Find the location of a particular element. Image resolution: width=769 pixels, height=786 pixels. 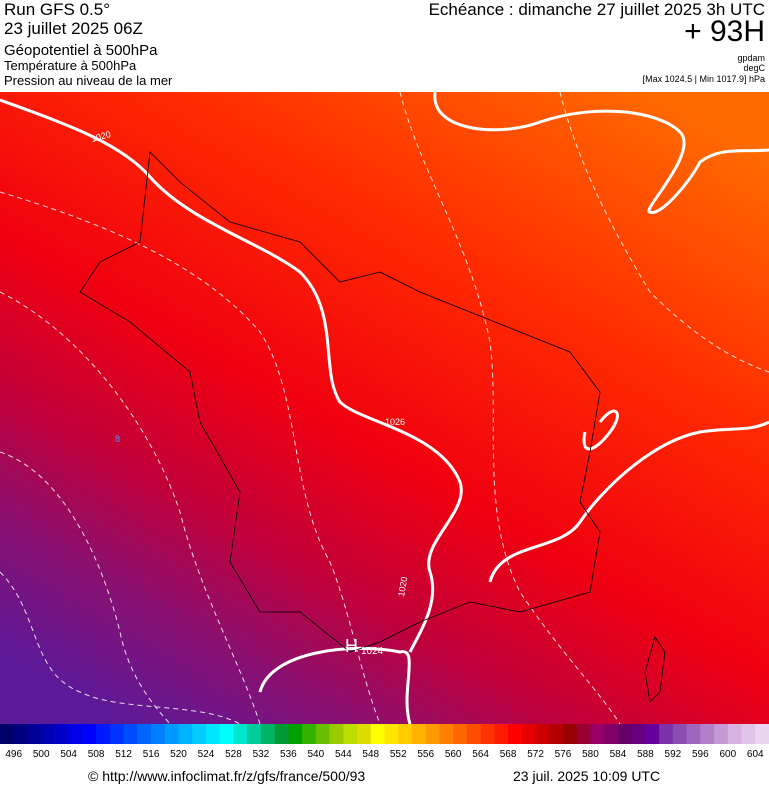

colorbar-label: 564 is located at coordinates (480, 754).